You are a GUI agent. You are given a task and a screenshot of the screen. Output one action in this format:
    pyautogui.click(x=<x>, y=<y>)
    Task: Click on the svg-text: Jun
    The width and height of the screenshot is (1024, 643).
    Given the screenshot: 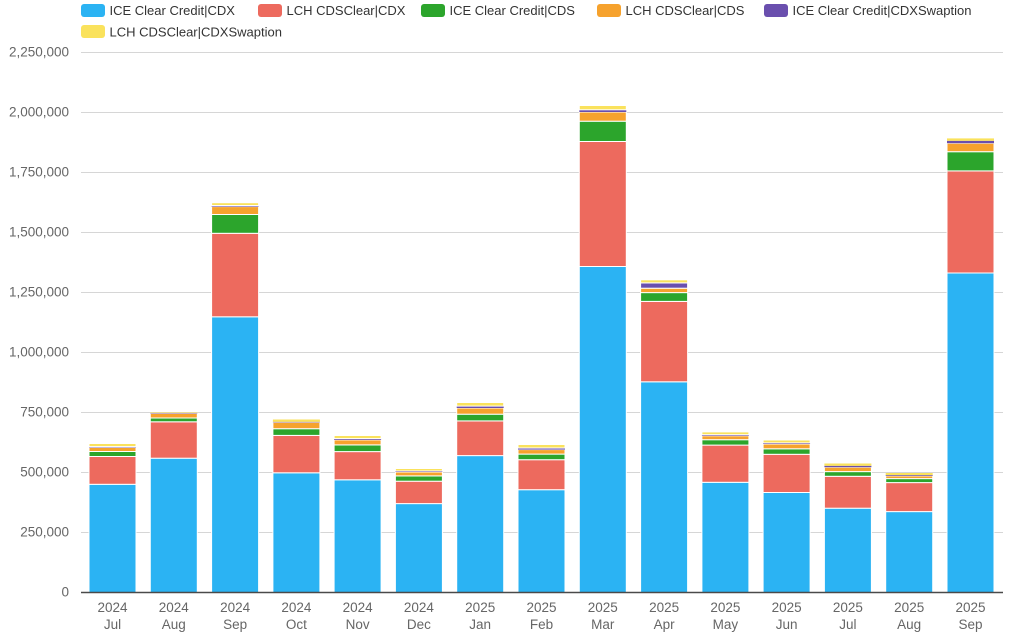 What is the action you would take?
    pyautogui.click(x=787, y=624)
    